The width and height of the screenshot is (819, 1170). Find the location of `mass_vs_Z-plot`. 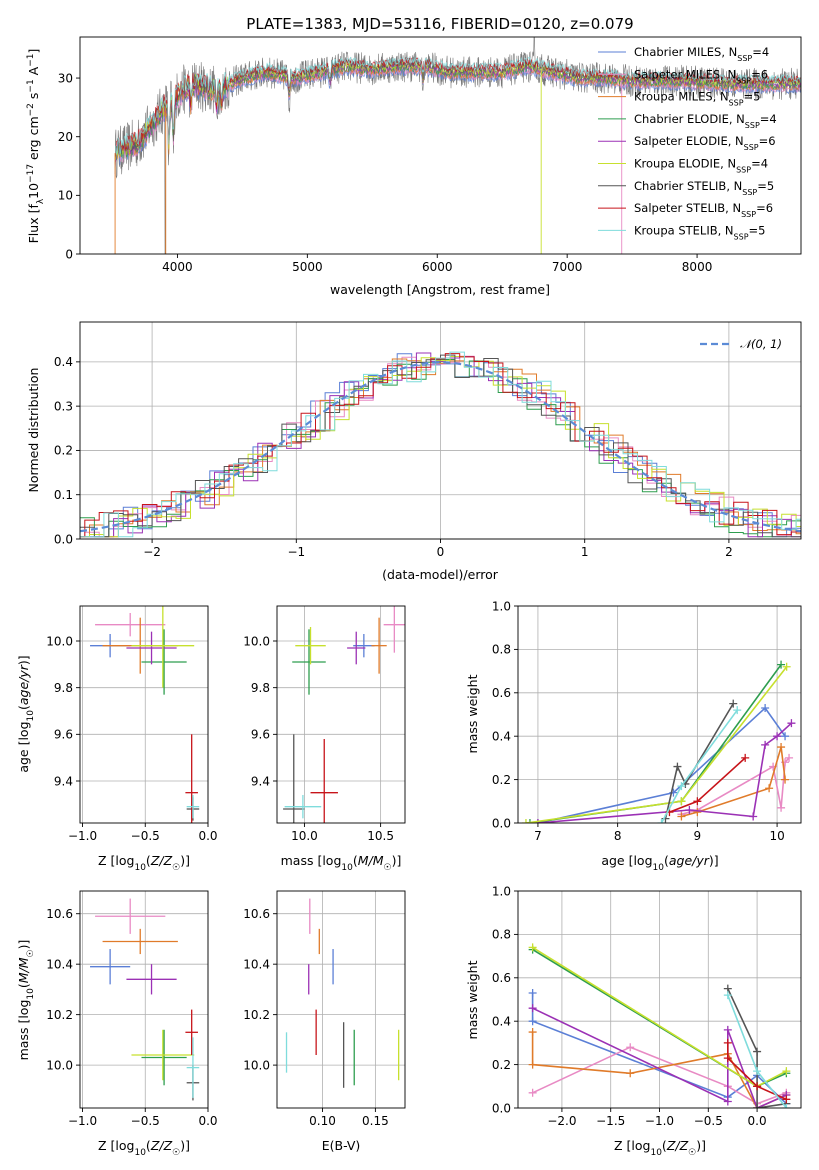

mass_vs_Z-plot is located at coordinates (145, 999).